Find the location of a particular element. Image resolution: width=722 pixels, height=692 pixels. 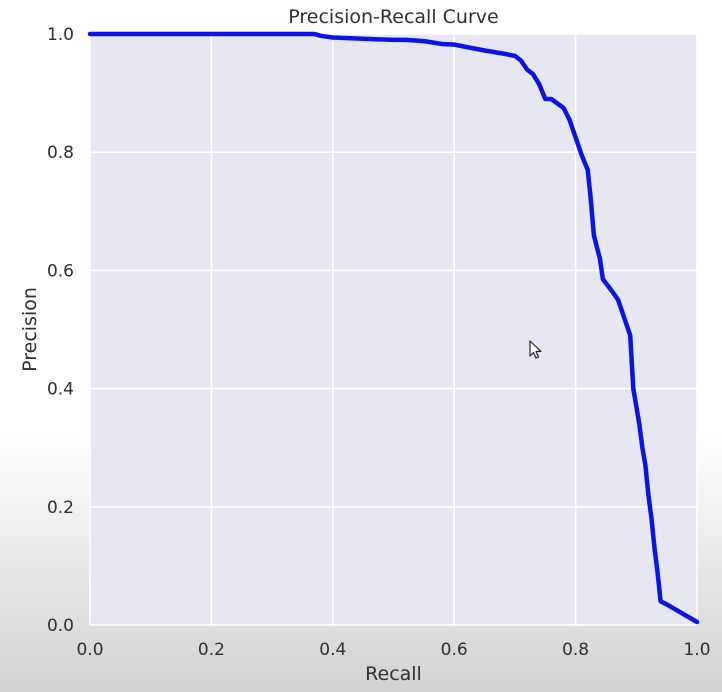

y-tick-label: 0.4 is located at coordinates (60, 390).